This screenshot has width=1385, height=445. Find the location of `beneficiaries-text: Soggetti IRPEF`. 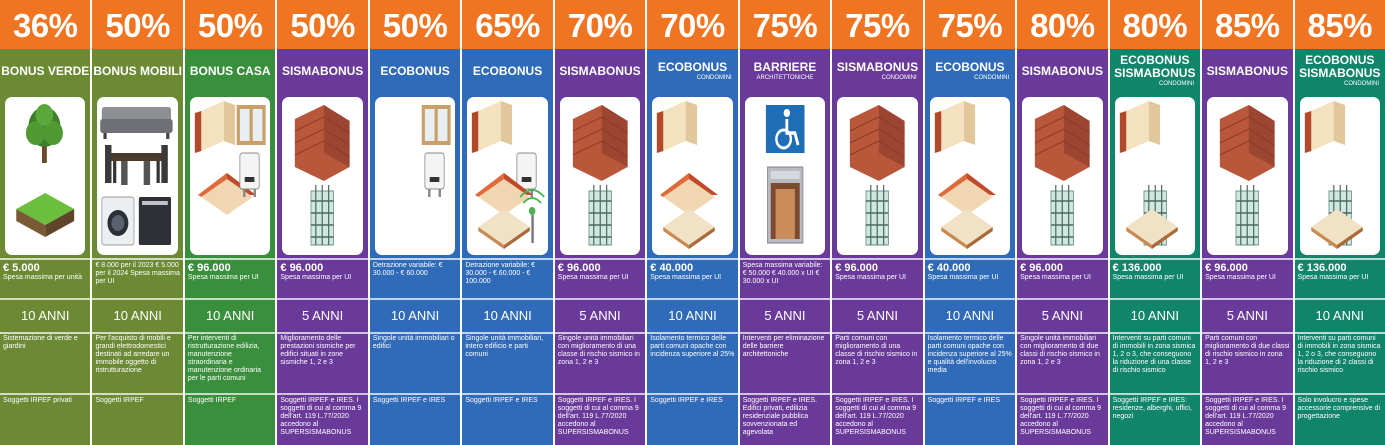

beneficiaries-text: Soggetti IRPEF is located at coordinates (212, 400).